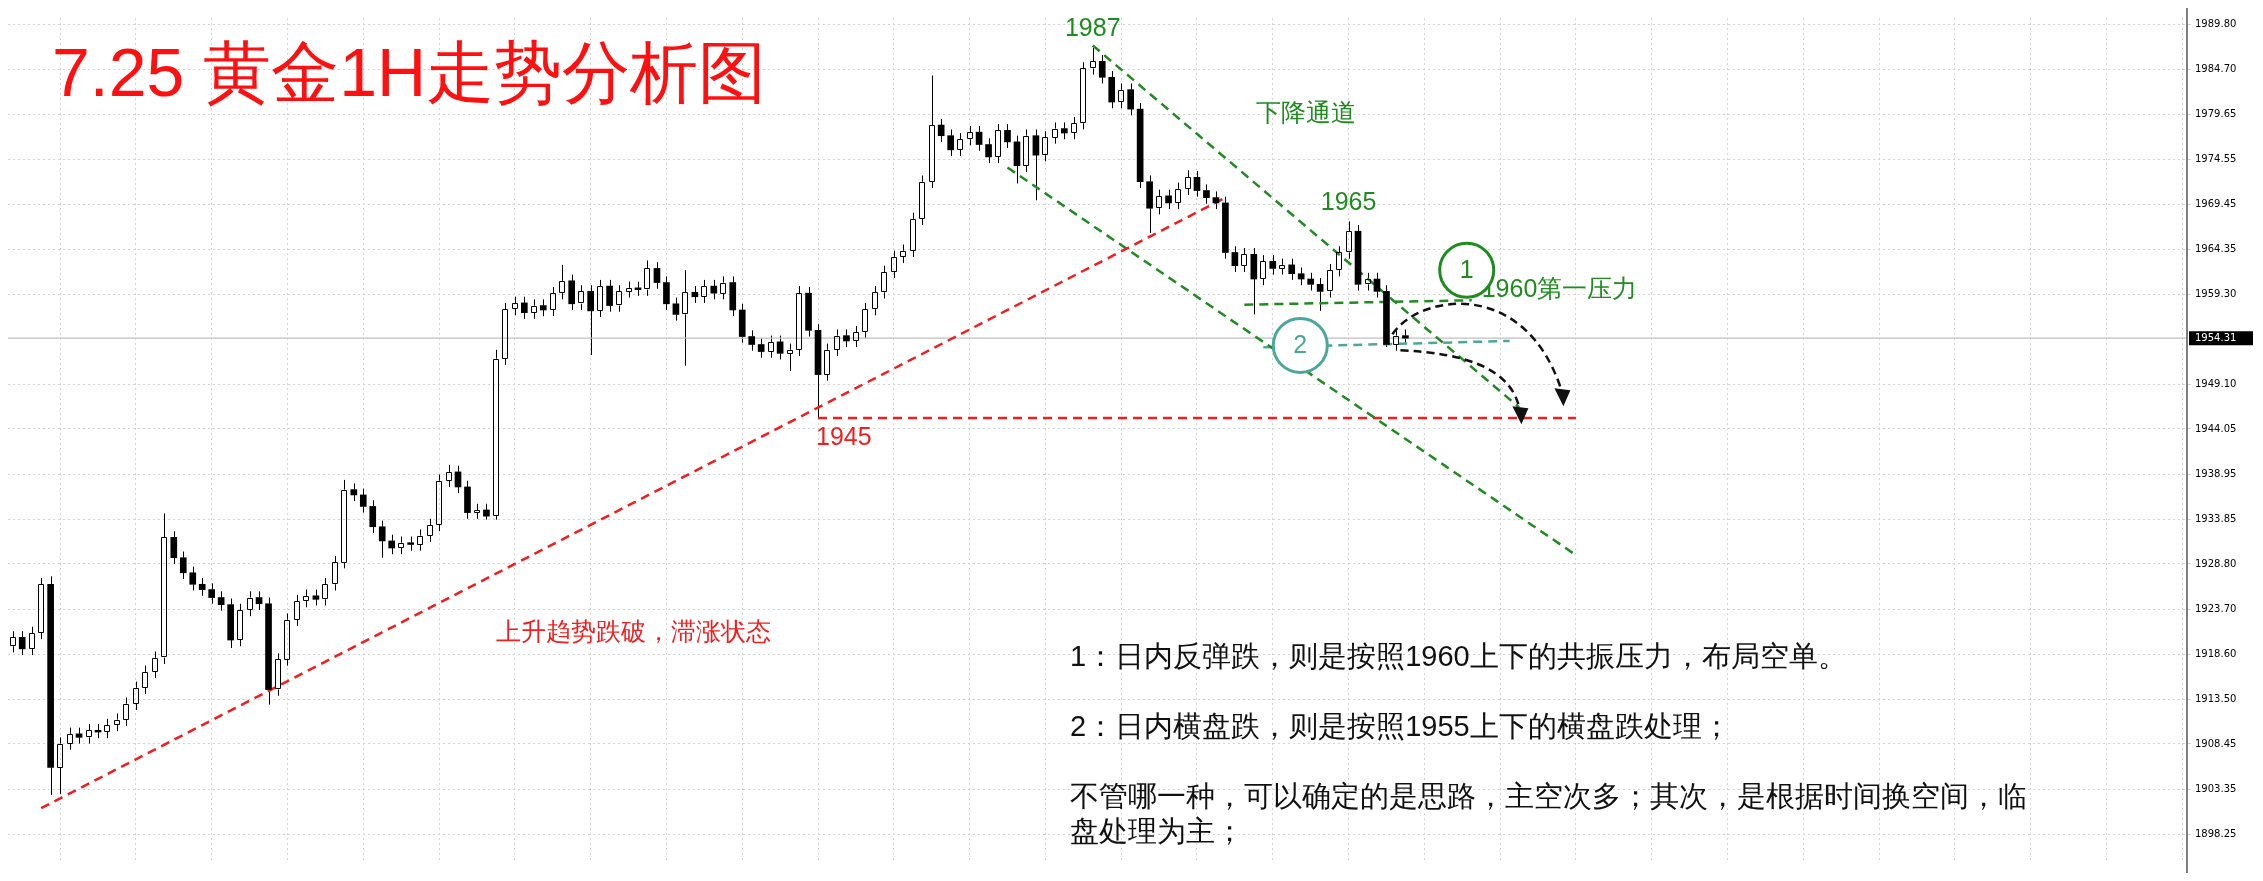  Describe the element at coordinates (2216, 608) in the screenshot. I see `y-tick-label: 1923.70` at that location.